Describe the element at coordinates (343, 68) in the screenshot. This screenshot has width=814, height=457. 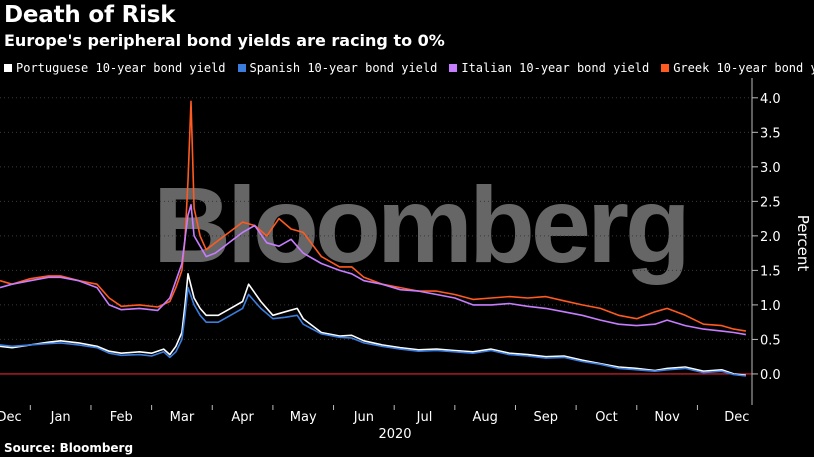
I see `legend-label-spain: Spanish 10-year bond yield` at that location.